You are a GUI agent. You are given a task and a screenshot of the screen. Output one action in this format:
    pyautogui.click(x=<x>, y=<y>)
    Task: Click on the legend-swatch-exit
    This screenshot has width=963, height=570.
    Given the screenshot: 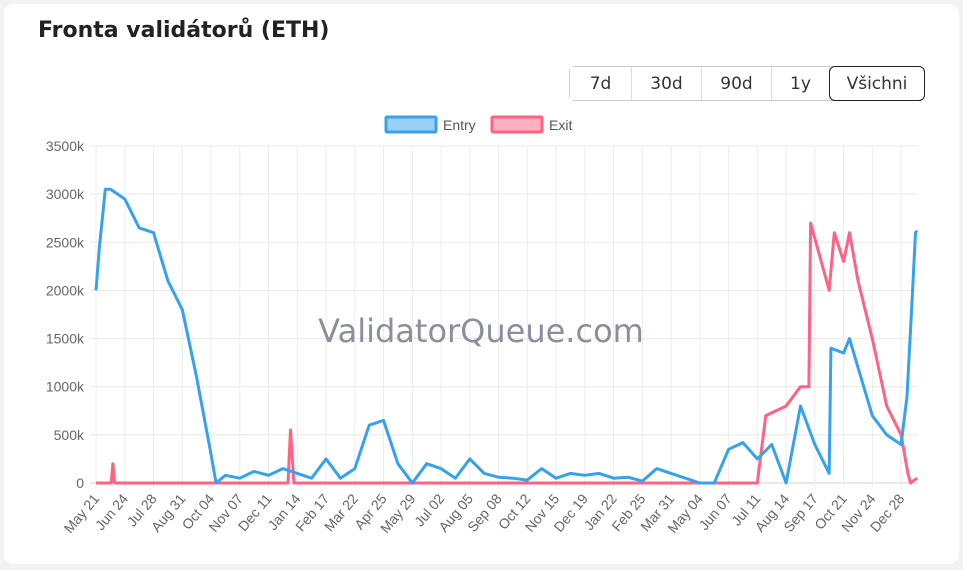 What is the action you would take?
    pyautogui.click(x=517, y=124)
    